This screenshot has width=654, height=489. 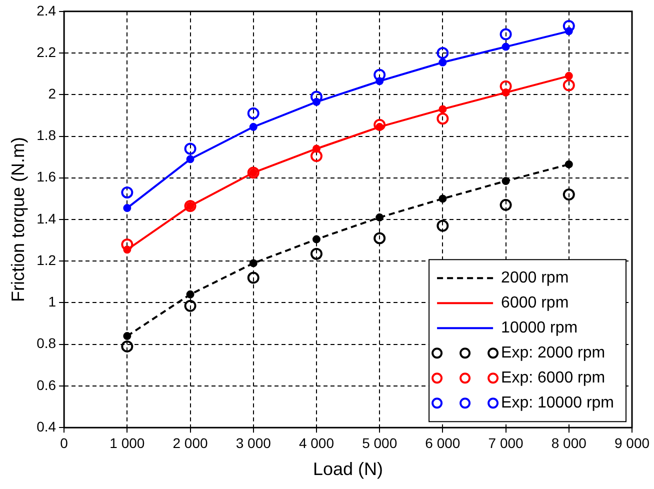 What do you see at coordinates (46, 135) in the screenshot?
I see `y-tick-label: 1.8` at bounding box center [46, 135].